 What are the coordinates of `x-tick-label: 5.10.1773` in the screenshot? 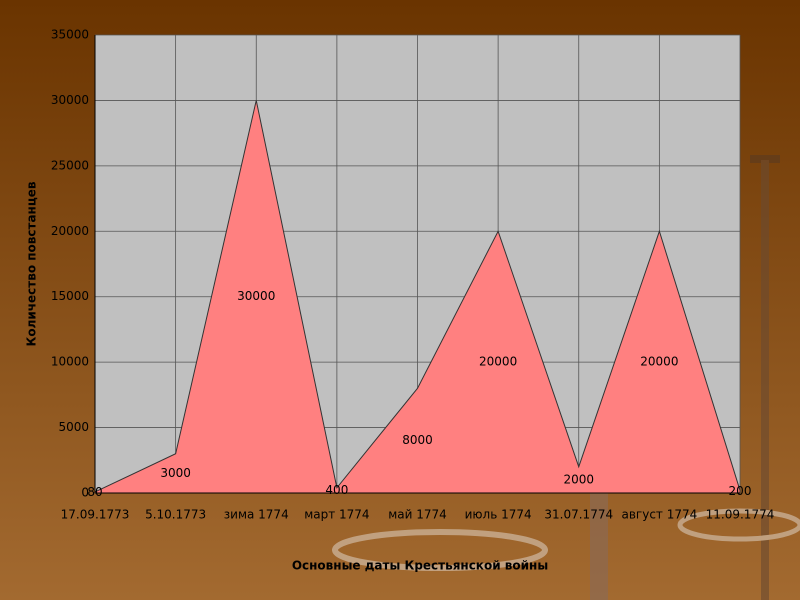 It's located at (175, 515).